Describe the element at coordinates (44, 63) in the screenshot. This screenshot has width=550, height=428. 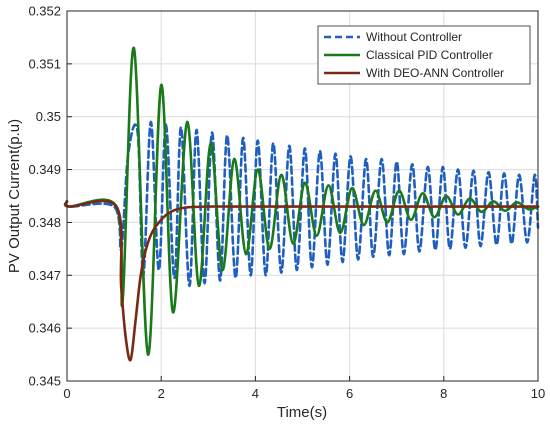
I see `y-tick-label: 0.351` at that location.